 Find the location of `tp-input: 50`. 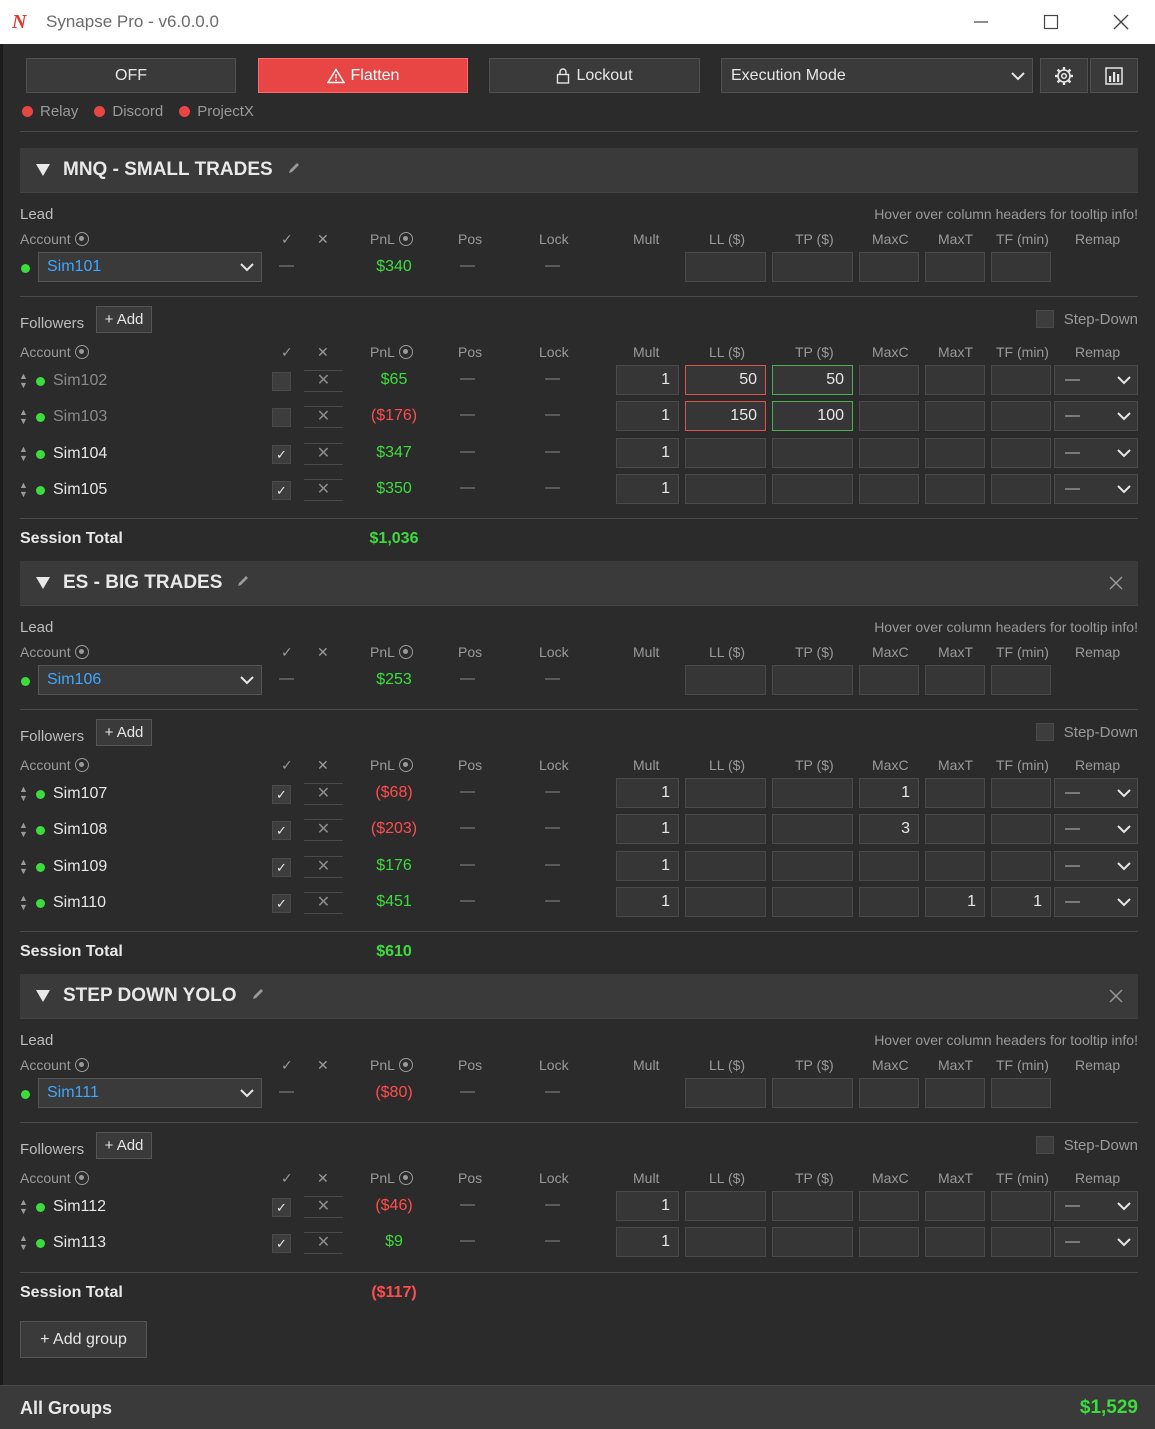

tp-input: 50 is located at coordinates (812, 380).